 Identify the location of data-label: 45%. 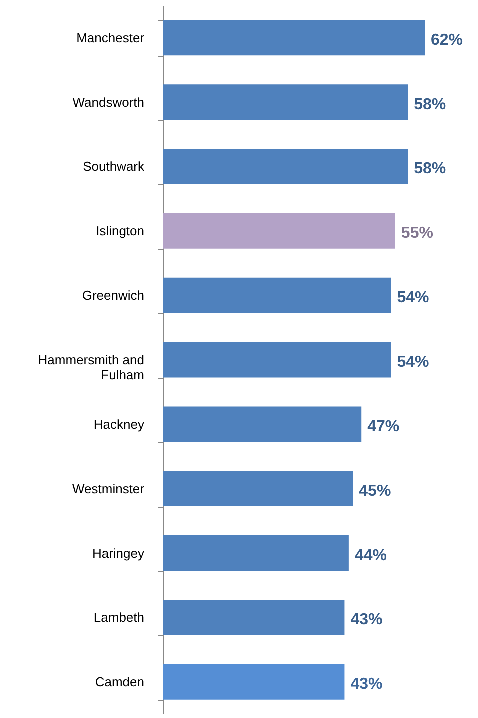
(375, 491).